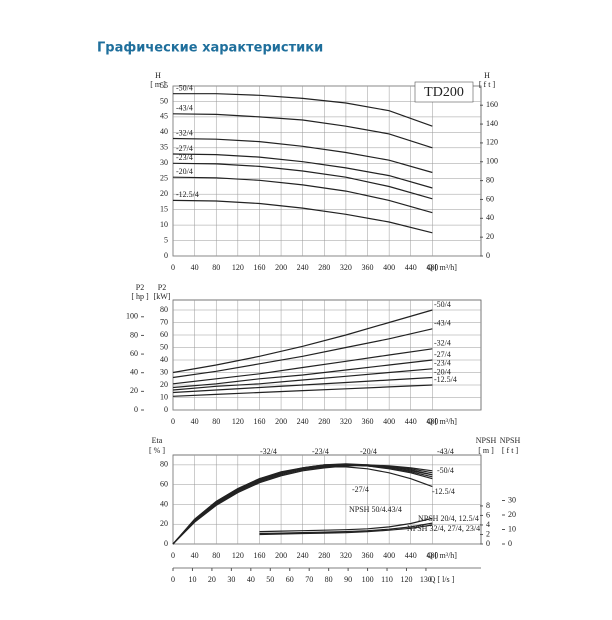  What do you see at coordinates (210, 48) in the screenshot?
I see `page-title: Графические характеристики` at bounding box center [210, 48].